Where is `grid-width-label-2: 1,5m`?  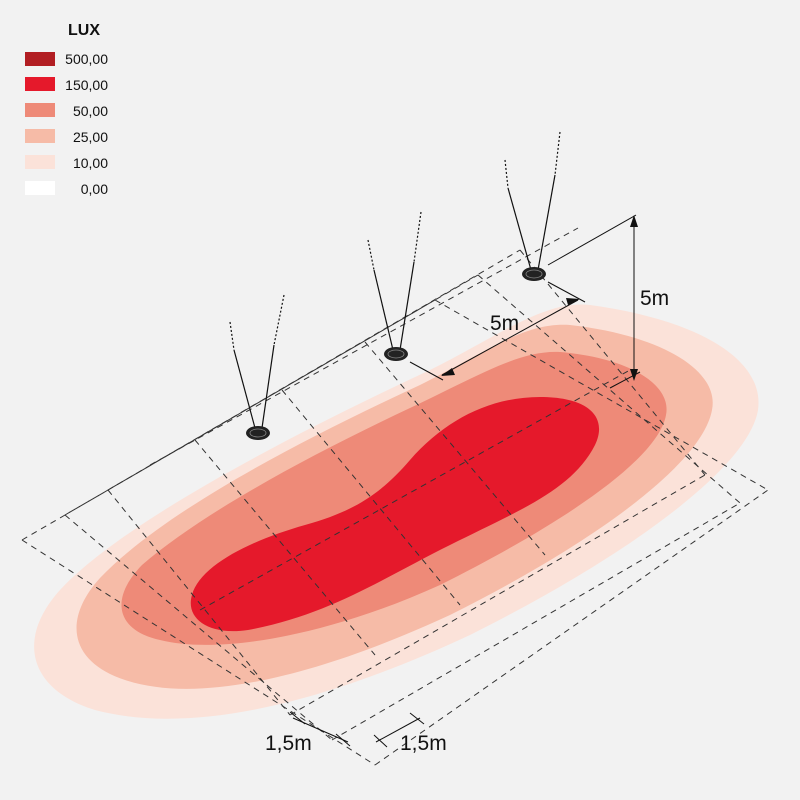 grid-width-label-2: 1,5m is located at coordinates (423, 743).